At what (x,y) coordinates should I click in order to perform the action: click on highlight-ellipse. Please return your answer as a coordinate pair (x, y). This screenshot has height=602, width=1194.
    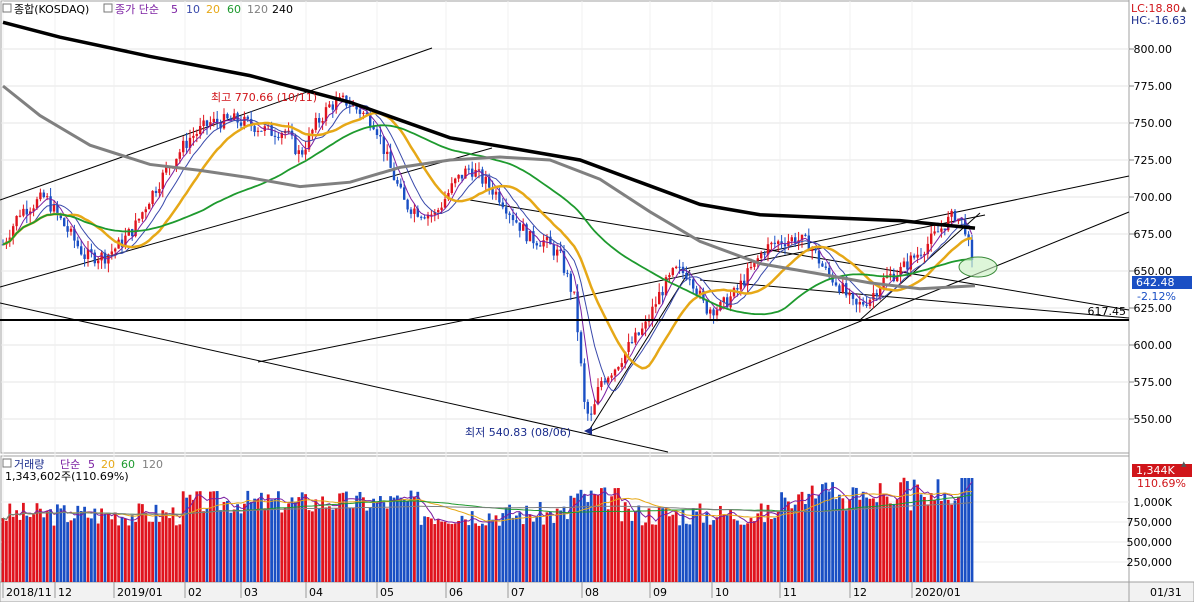
    Looking at the image, I should click on (978, 267).